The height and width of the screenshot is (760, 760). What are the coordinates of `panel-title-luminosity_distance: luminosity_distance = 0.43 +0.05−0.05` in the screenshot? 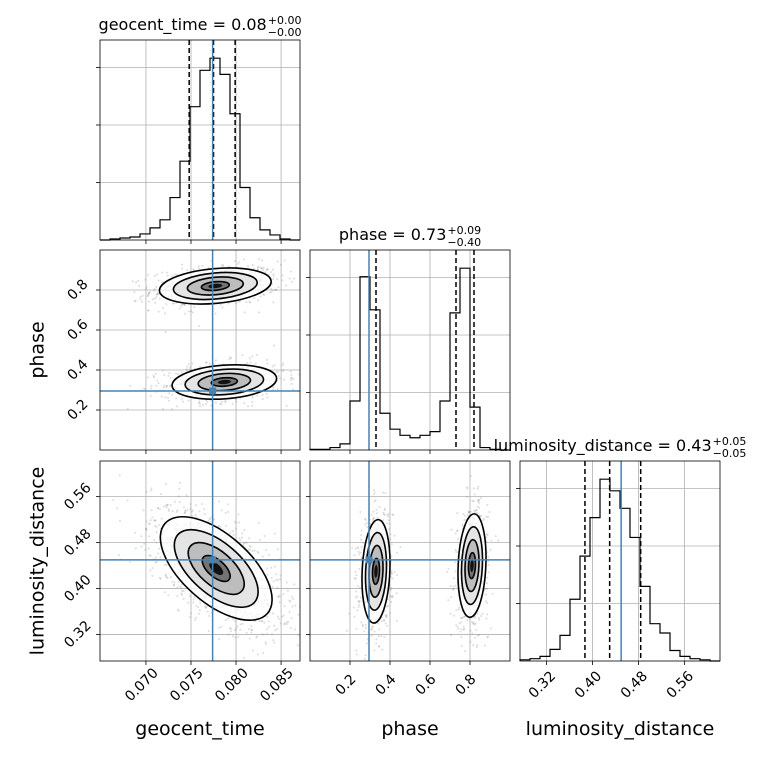 It's located at (620, 447).